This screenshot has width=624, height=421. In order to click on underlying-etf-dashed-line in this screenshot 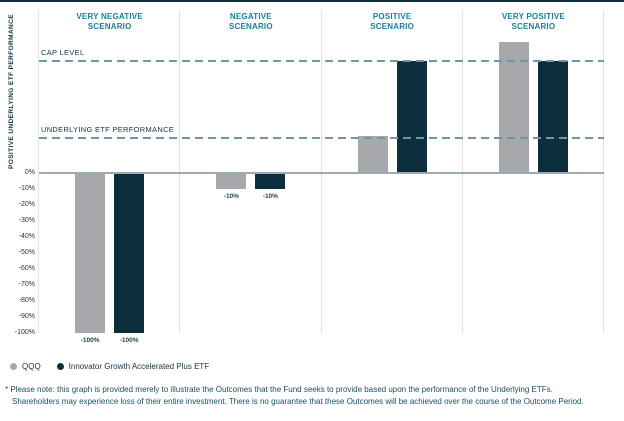, I will do `click(321, 137)`.